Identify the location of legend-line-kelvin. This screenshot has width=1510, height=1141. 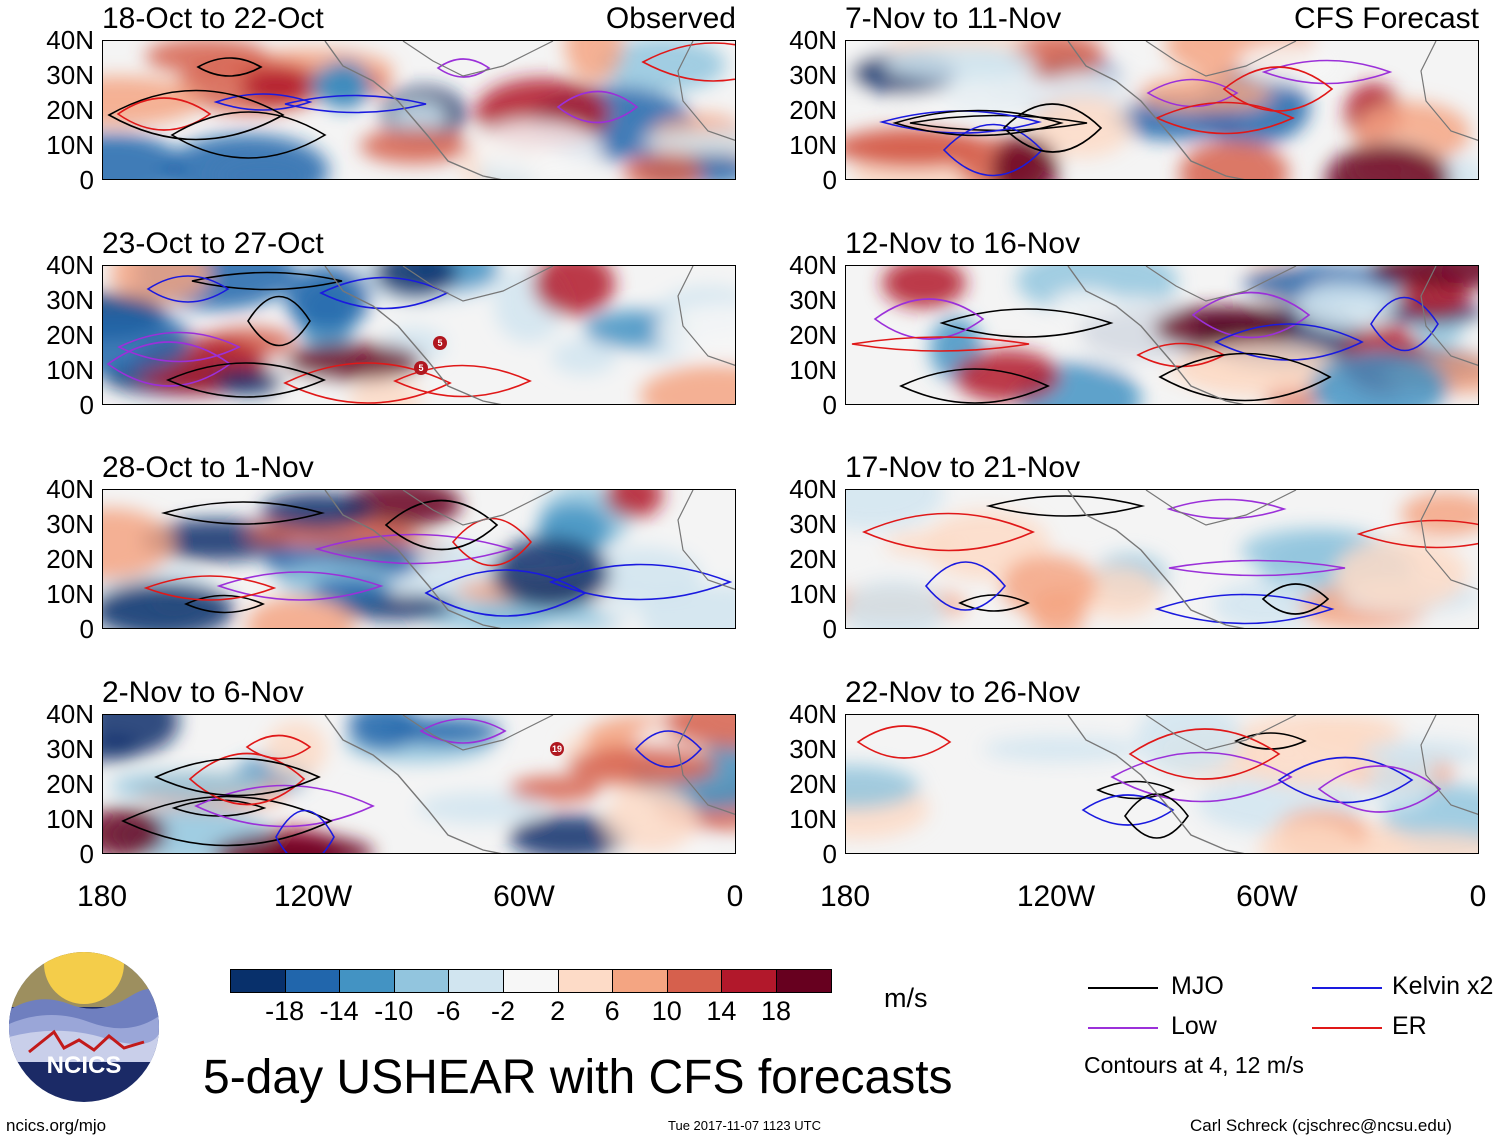
(1347, 988).